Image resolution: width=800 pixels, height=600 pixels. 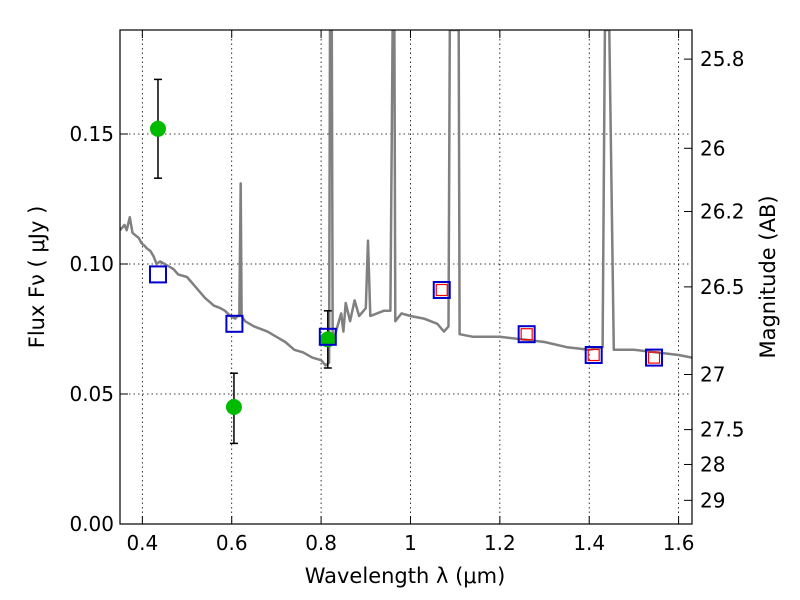 What do you see at coordinates (232, 543) in the screenshot?
I see `x-tick-label: 0.6` at bounding box center [232, 543].